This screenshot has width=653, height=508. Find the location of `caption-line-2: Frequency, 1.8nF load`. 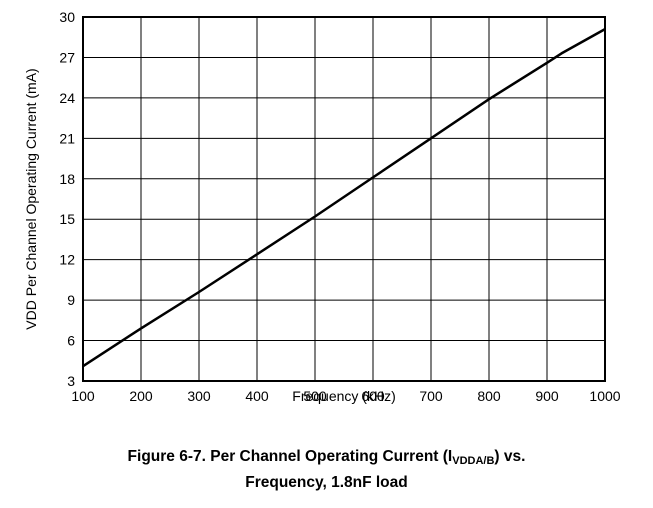

caption-line-2: Frequency, 1.8nF load is located at coordinates (326, 482).